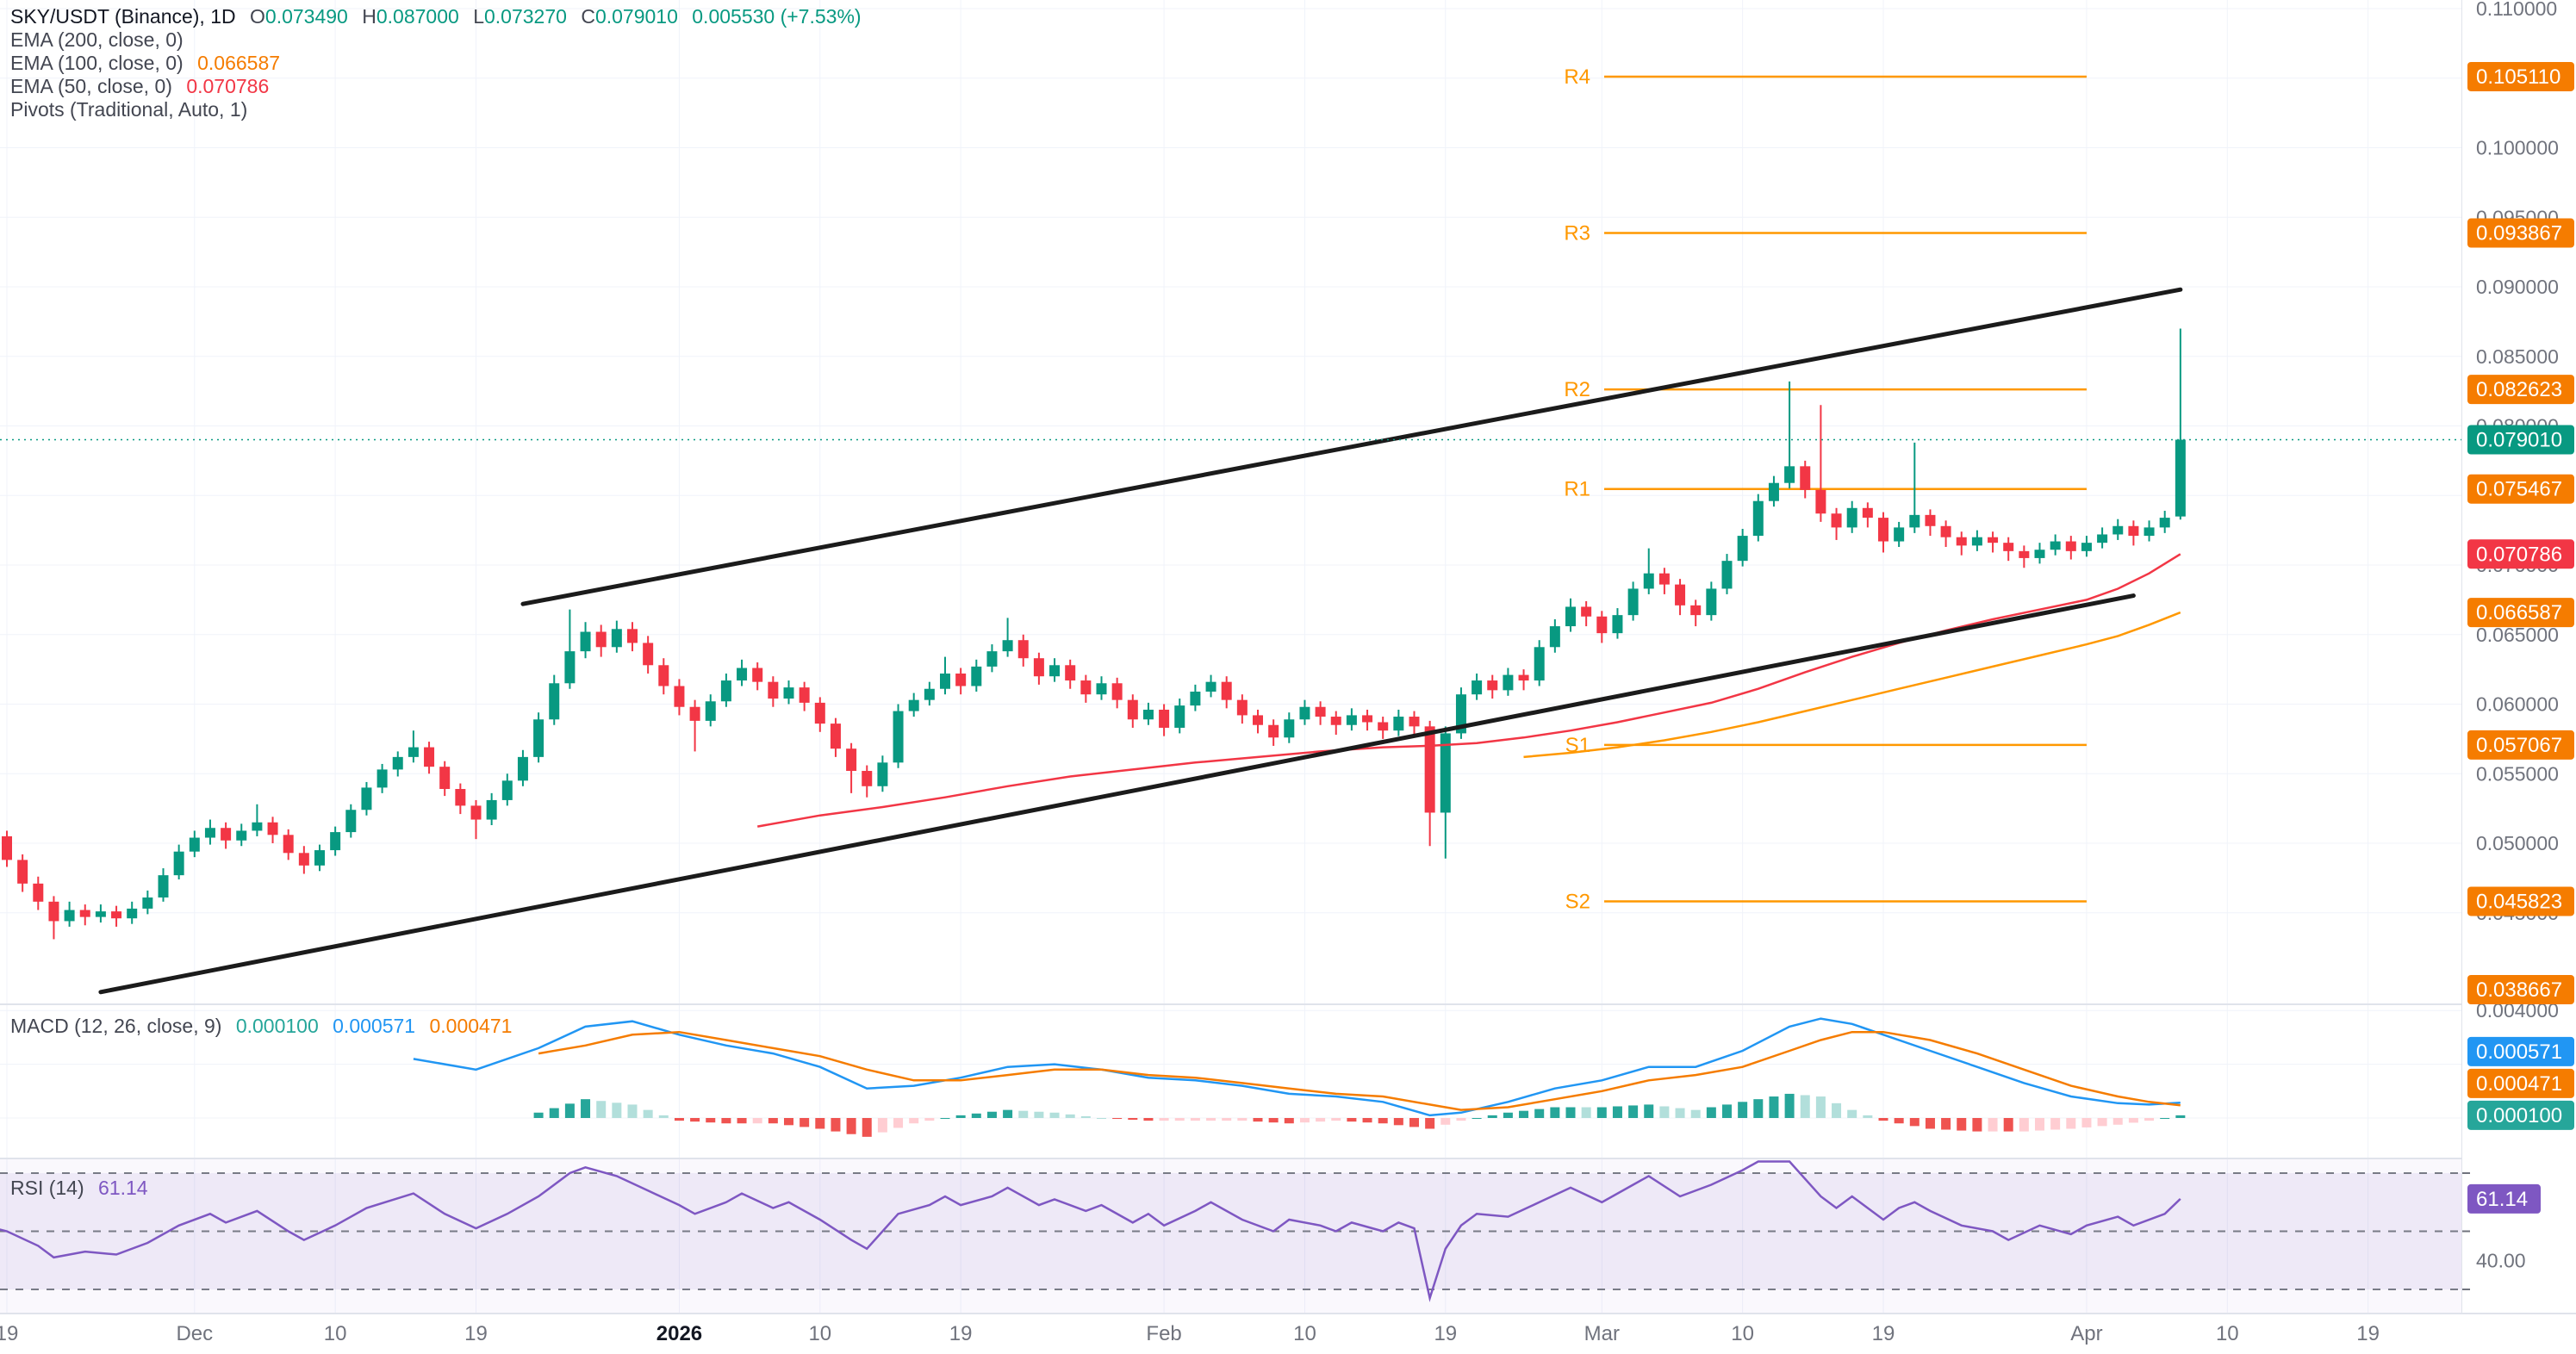  I want to click on time-axis-background, so click(1288, 1334).